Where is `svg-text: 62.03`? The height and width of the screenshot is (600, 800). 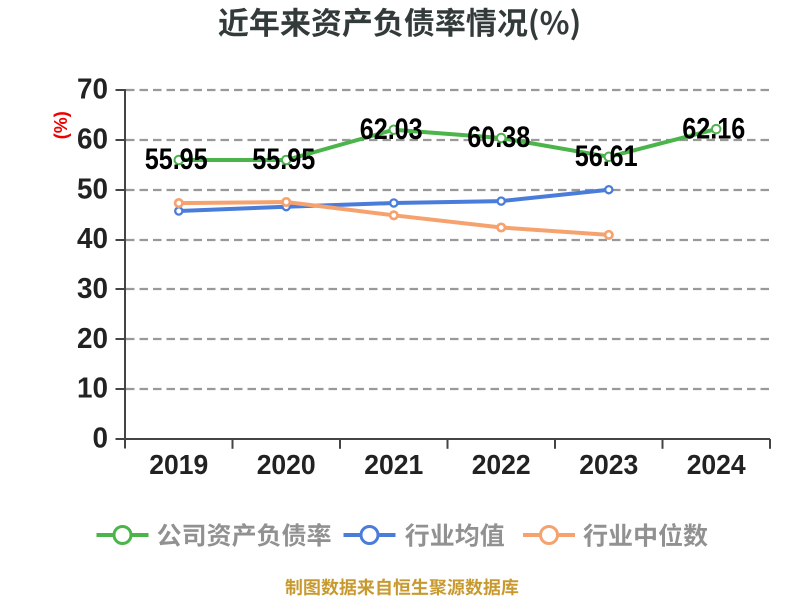
svg-text: 62.03 is located at coordinates (391, 129).